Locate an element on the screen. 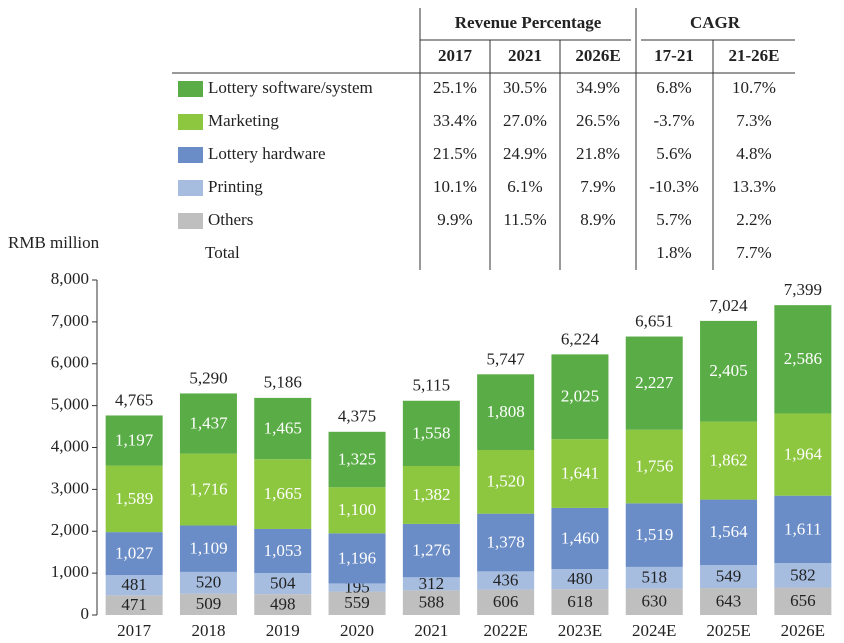 Image resolution: width=844 pixels, height=643 pixels. data-label: 1,964 is located at coordinates (803, 453).